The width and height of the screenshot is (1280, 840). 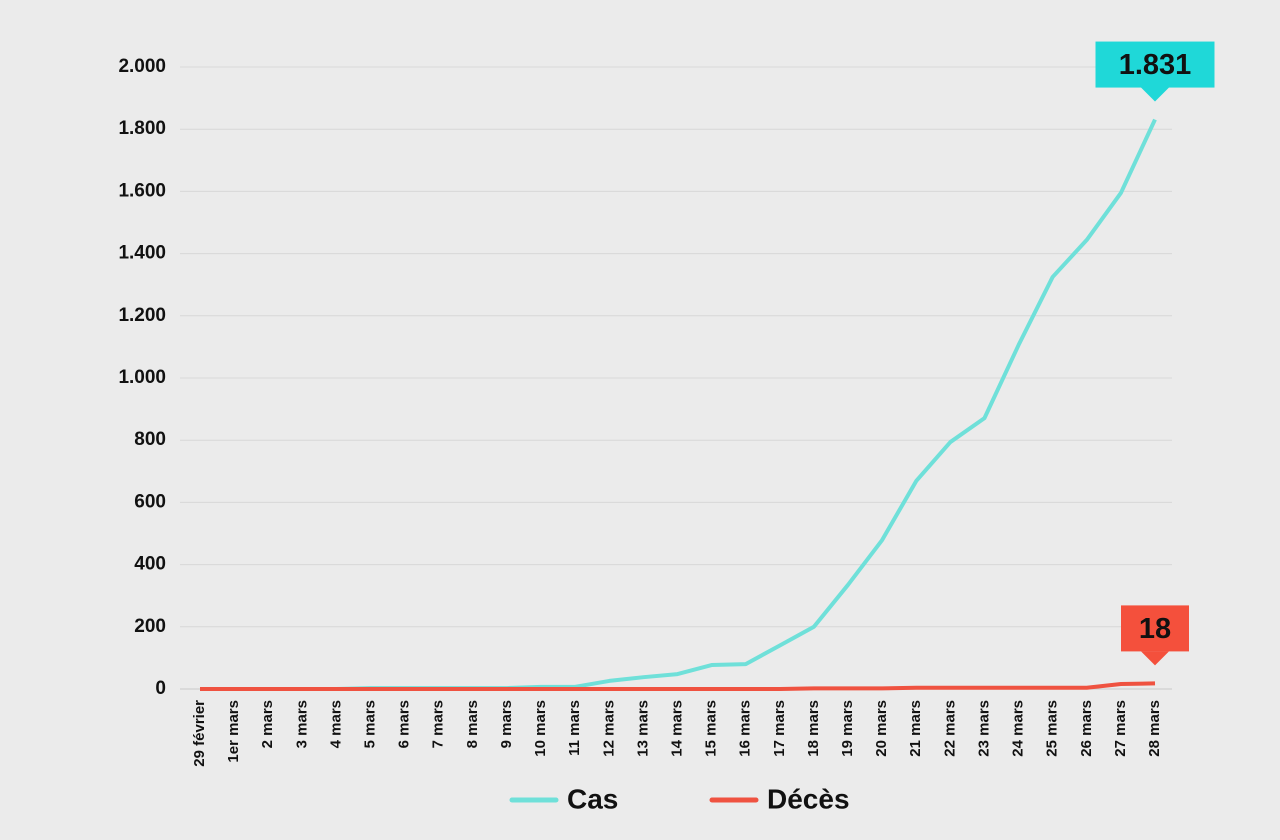 I want to click on x-tick-label: 11 mars, so click(x=574, y=728).